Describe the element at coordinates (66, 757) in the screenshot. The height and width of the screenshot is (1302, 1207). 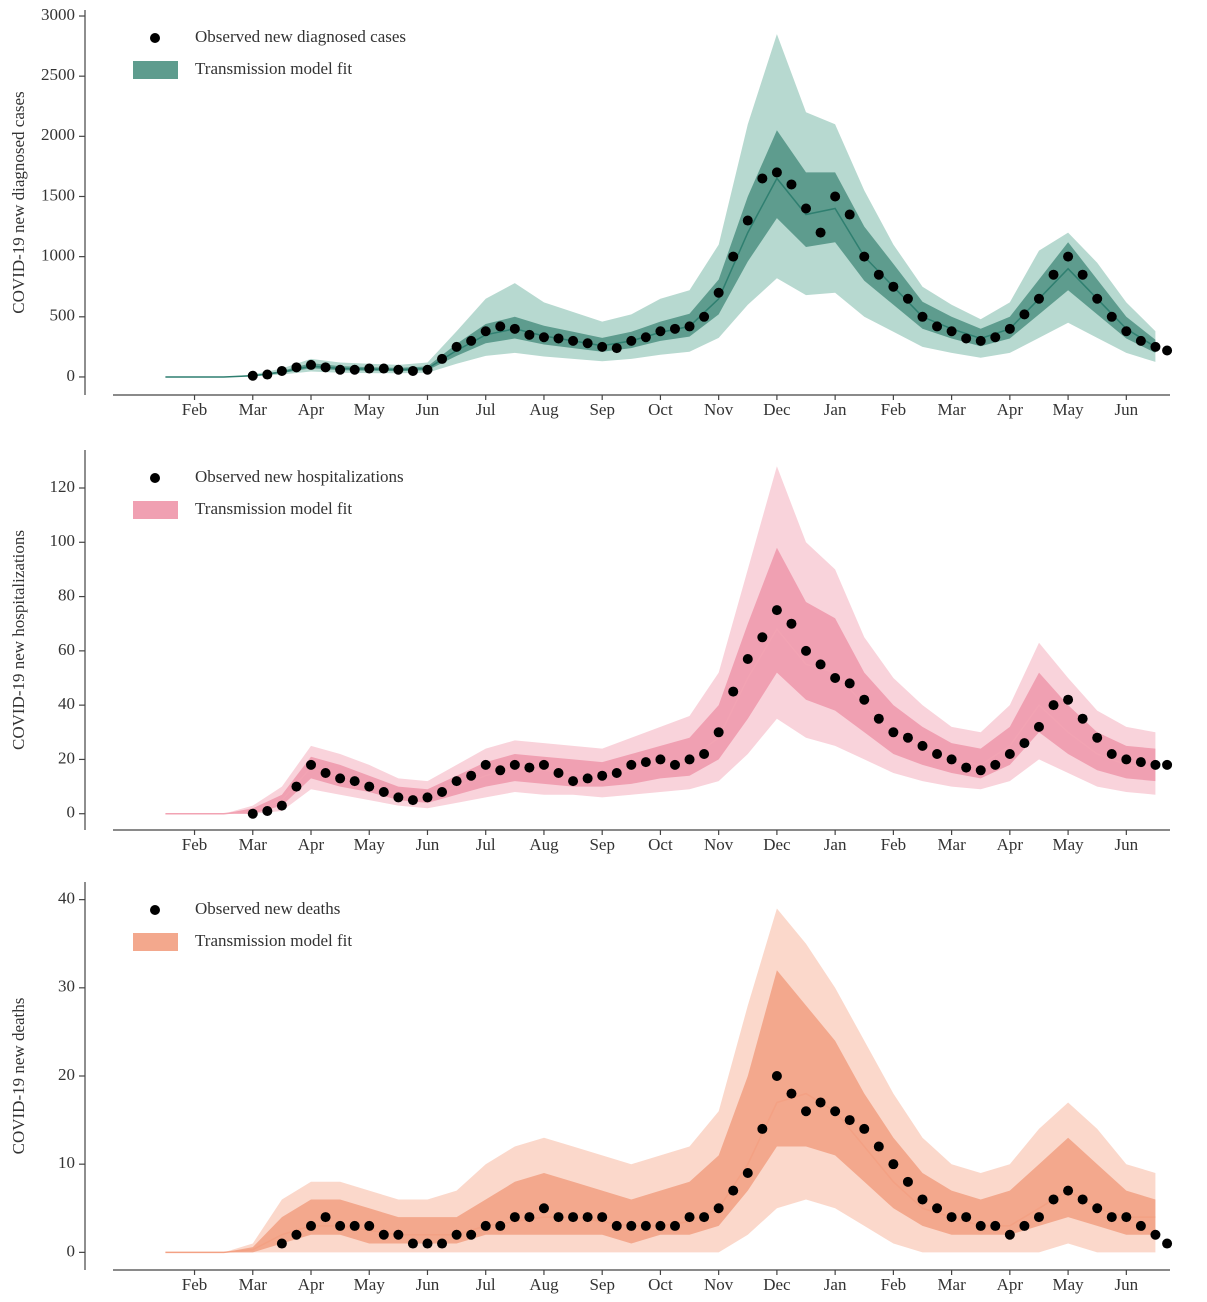
I see `y-tick-label: 20` at that location.